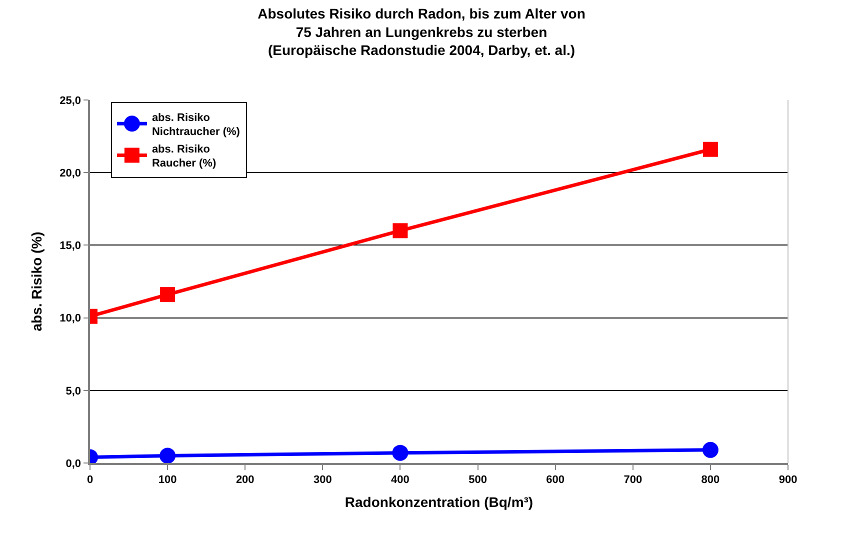 The height and width of the screenshot is (533, 843). What do you see at coordinates (184, 156) in the screenshot?
I see `legend-label: abs. Risiko Raucher (%)` at bounding box center [184, 156].